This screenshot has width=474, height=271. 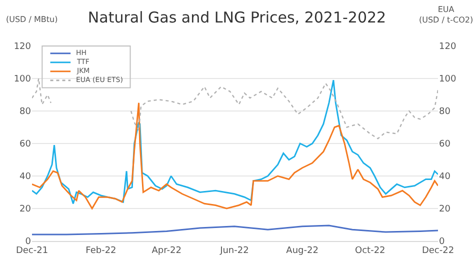 I want to click on x-tick-label: Dec-22, so click(x=438, y=251).